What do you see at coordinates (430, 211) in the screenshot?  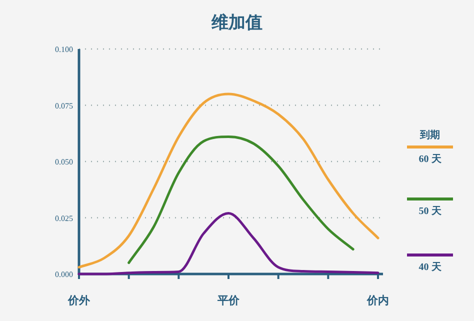 I see `legend-label: 50 天` at bounding box center [430, 211].